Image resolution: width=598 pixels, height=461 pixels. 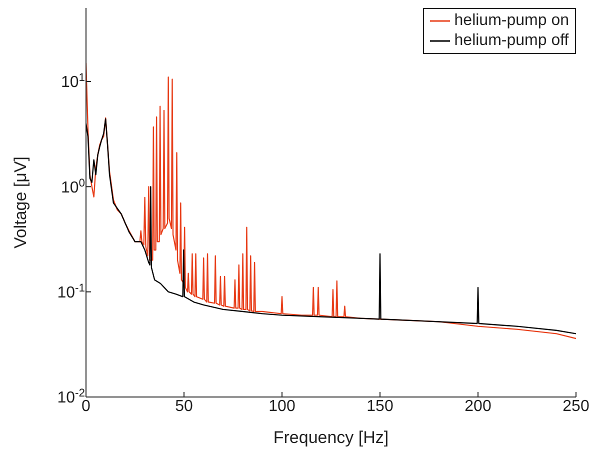 What do you see at coordinates (184, 406) in the screenshot?
I see `x-tick-label: 50` at bounding box center [184, 406].